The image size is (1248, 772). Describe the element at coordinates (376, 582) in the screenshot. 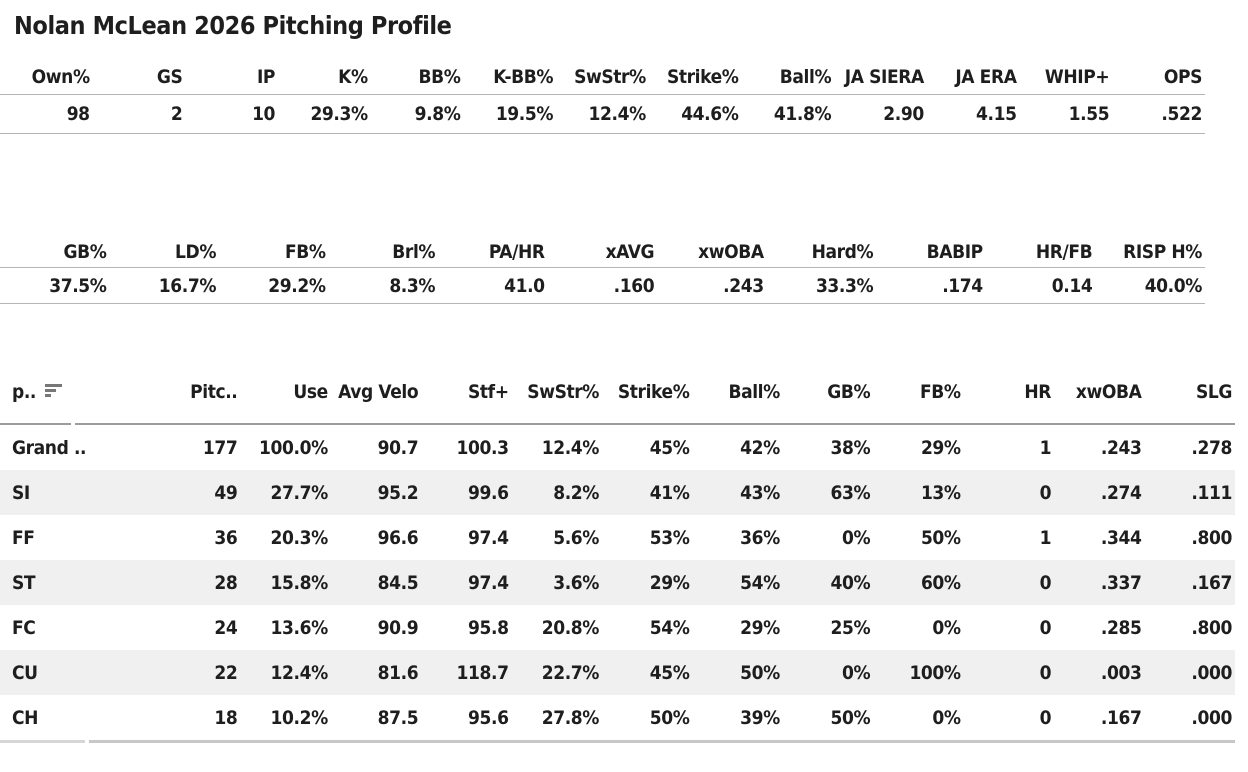

I see `pitch-stat-avg-velo: 84.5` at that location.